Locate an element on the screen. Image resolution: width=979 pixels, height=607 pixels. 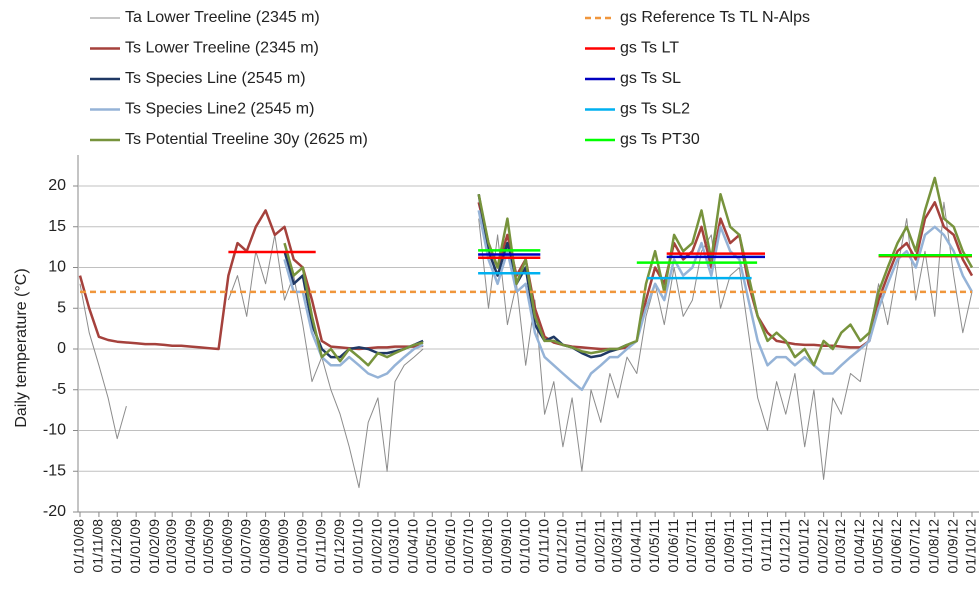
y-tick-label: 10 is located at coordinates (57, 267).